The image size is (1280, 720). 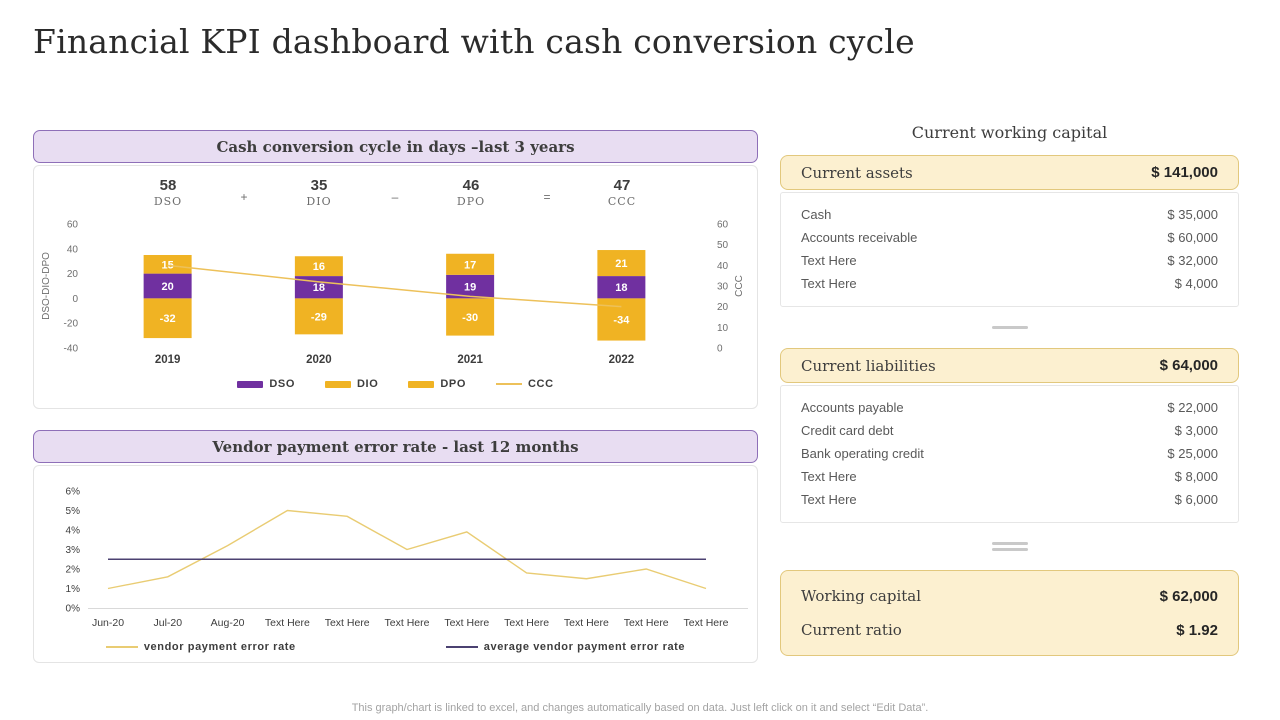 What do you see at coordinates (407, 549) in the screenshot?
I see `vendor-rate-line-series` at bounding box center [407, 549].